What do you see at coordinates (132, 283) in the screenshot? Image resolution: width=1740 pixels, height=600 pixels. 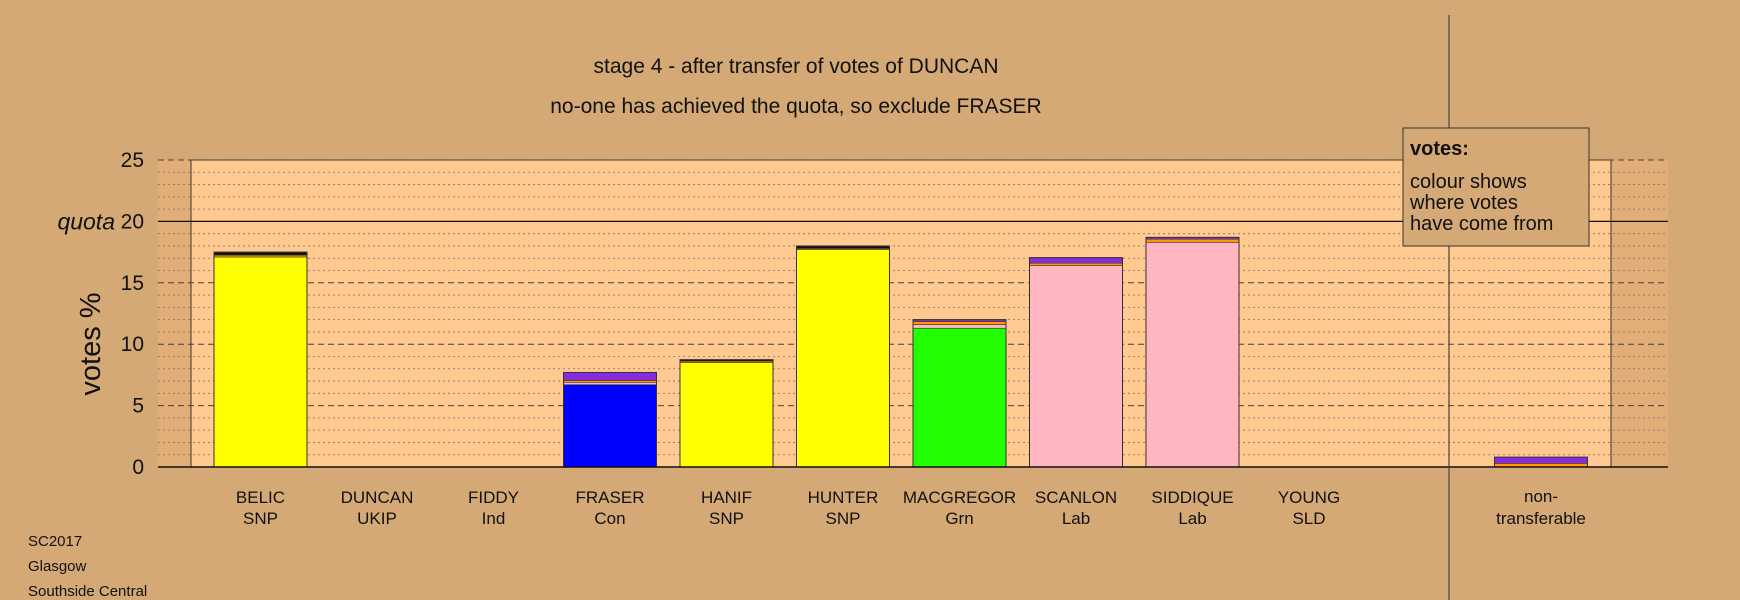 I see `y-tick-label: 15` at bounding box center [132, 283].